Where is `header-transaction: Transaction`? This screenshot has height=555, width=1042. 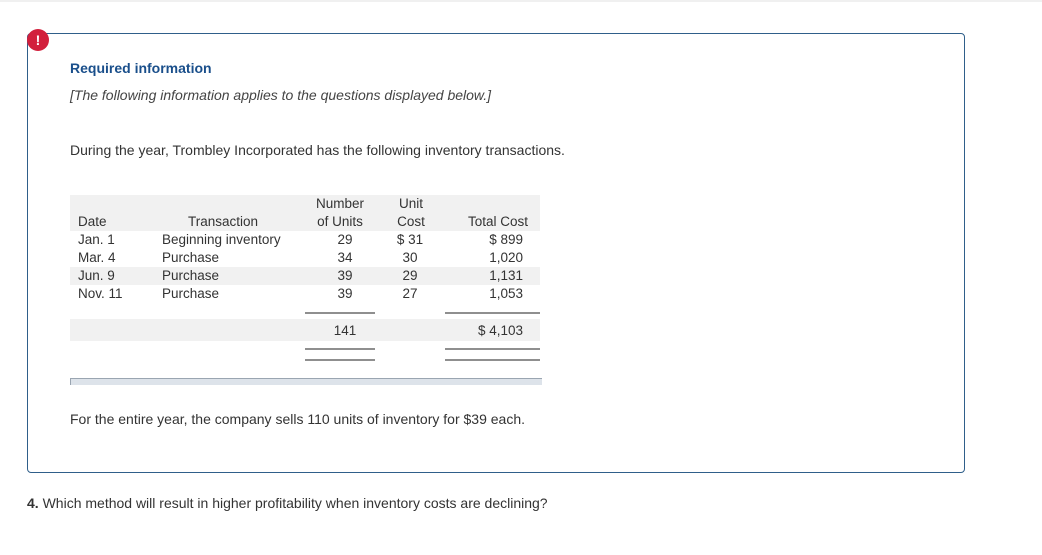 header-transaction: Transaction is located at coordinates (223, 221).